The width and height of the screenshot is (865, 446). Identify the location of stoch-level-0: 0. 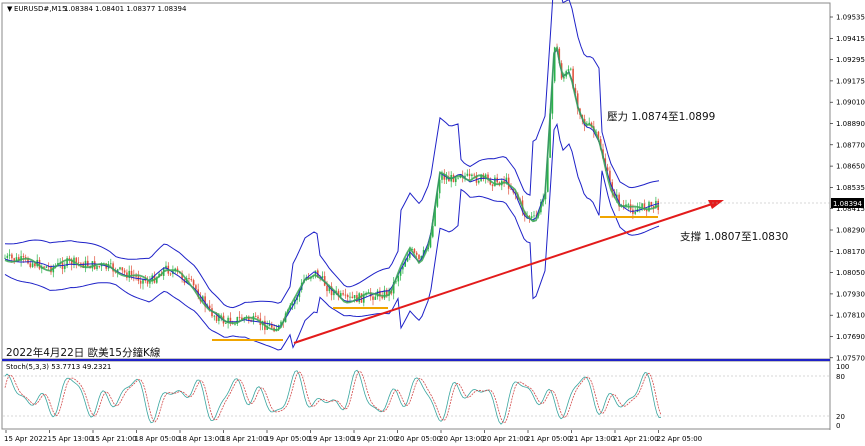
(838, 426).